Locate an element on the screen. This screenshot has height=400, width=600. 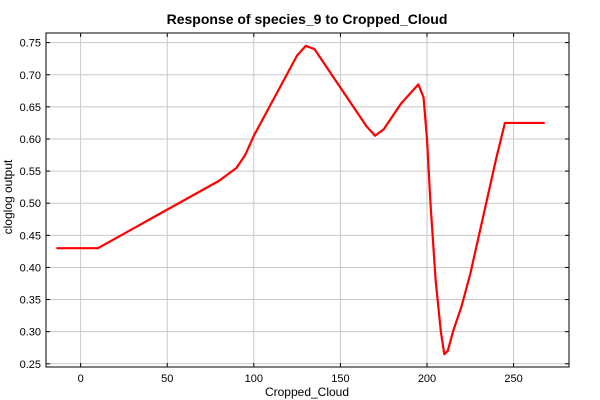
y-tick-label: 0.60 is located at coordinates (30, 140).